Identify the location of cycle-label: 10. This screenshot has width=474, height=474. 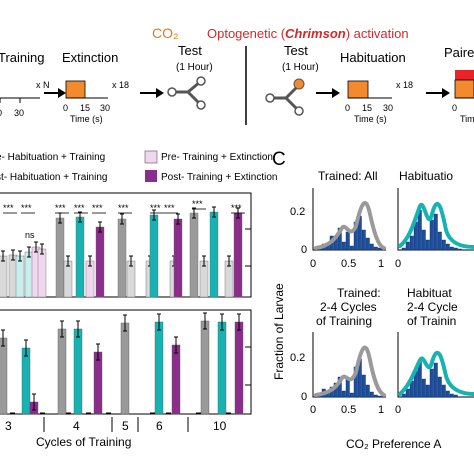
(220, 426).